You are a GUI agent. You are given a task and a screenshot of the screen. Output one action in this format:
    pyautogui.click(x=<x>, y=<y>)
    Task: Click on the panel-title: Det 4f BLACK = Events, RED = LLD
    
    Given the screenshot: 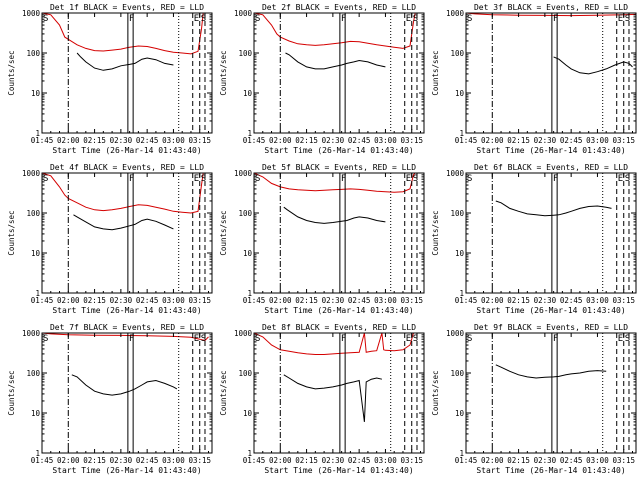 What is the action you would take?
    pyautogui.click(x=127, y=167)
    